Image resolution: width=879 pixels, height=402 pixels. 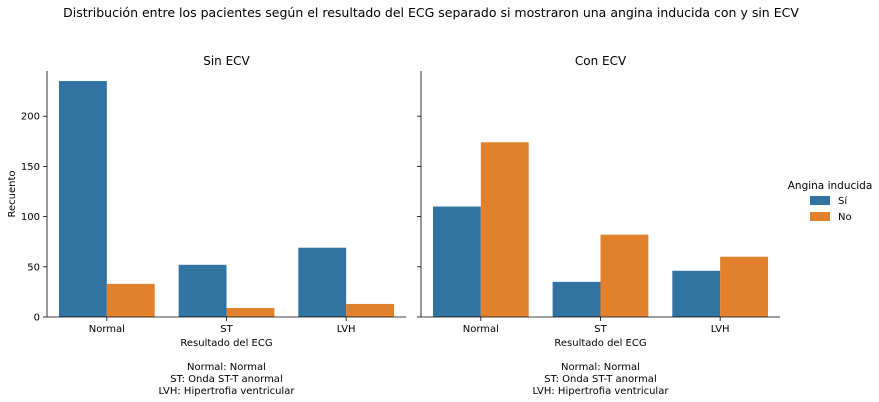 I want to click on legend-label: Sí, so click(x=843, y=201).